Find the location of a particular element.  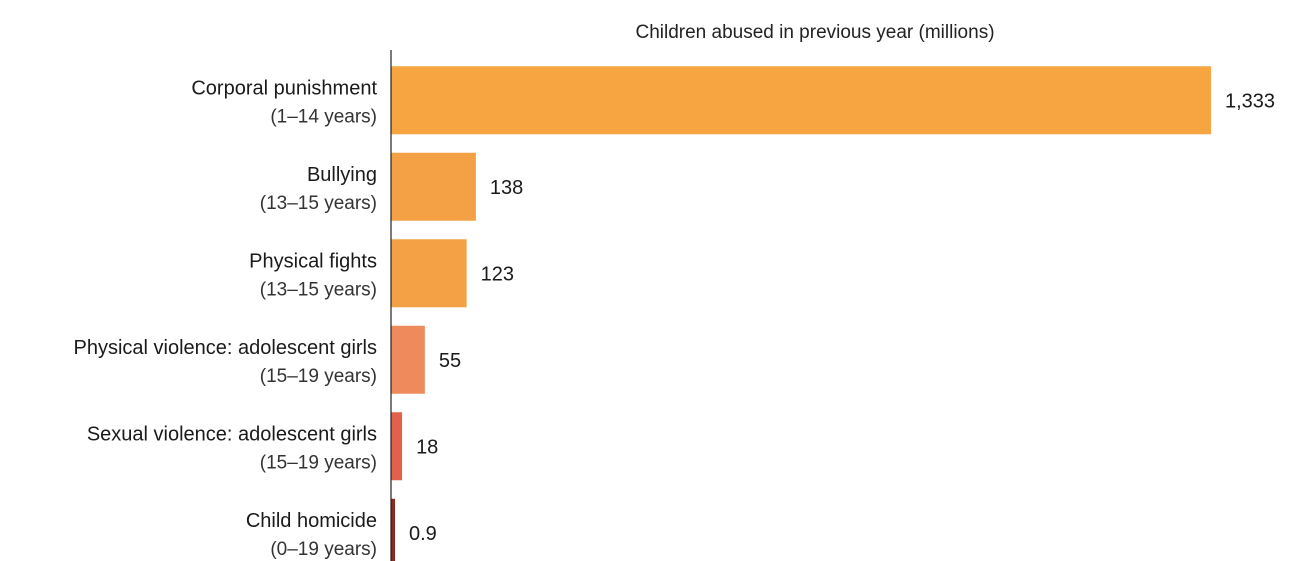

value-label-4: 18 is located at coordinates (427, 447).